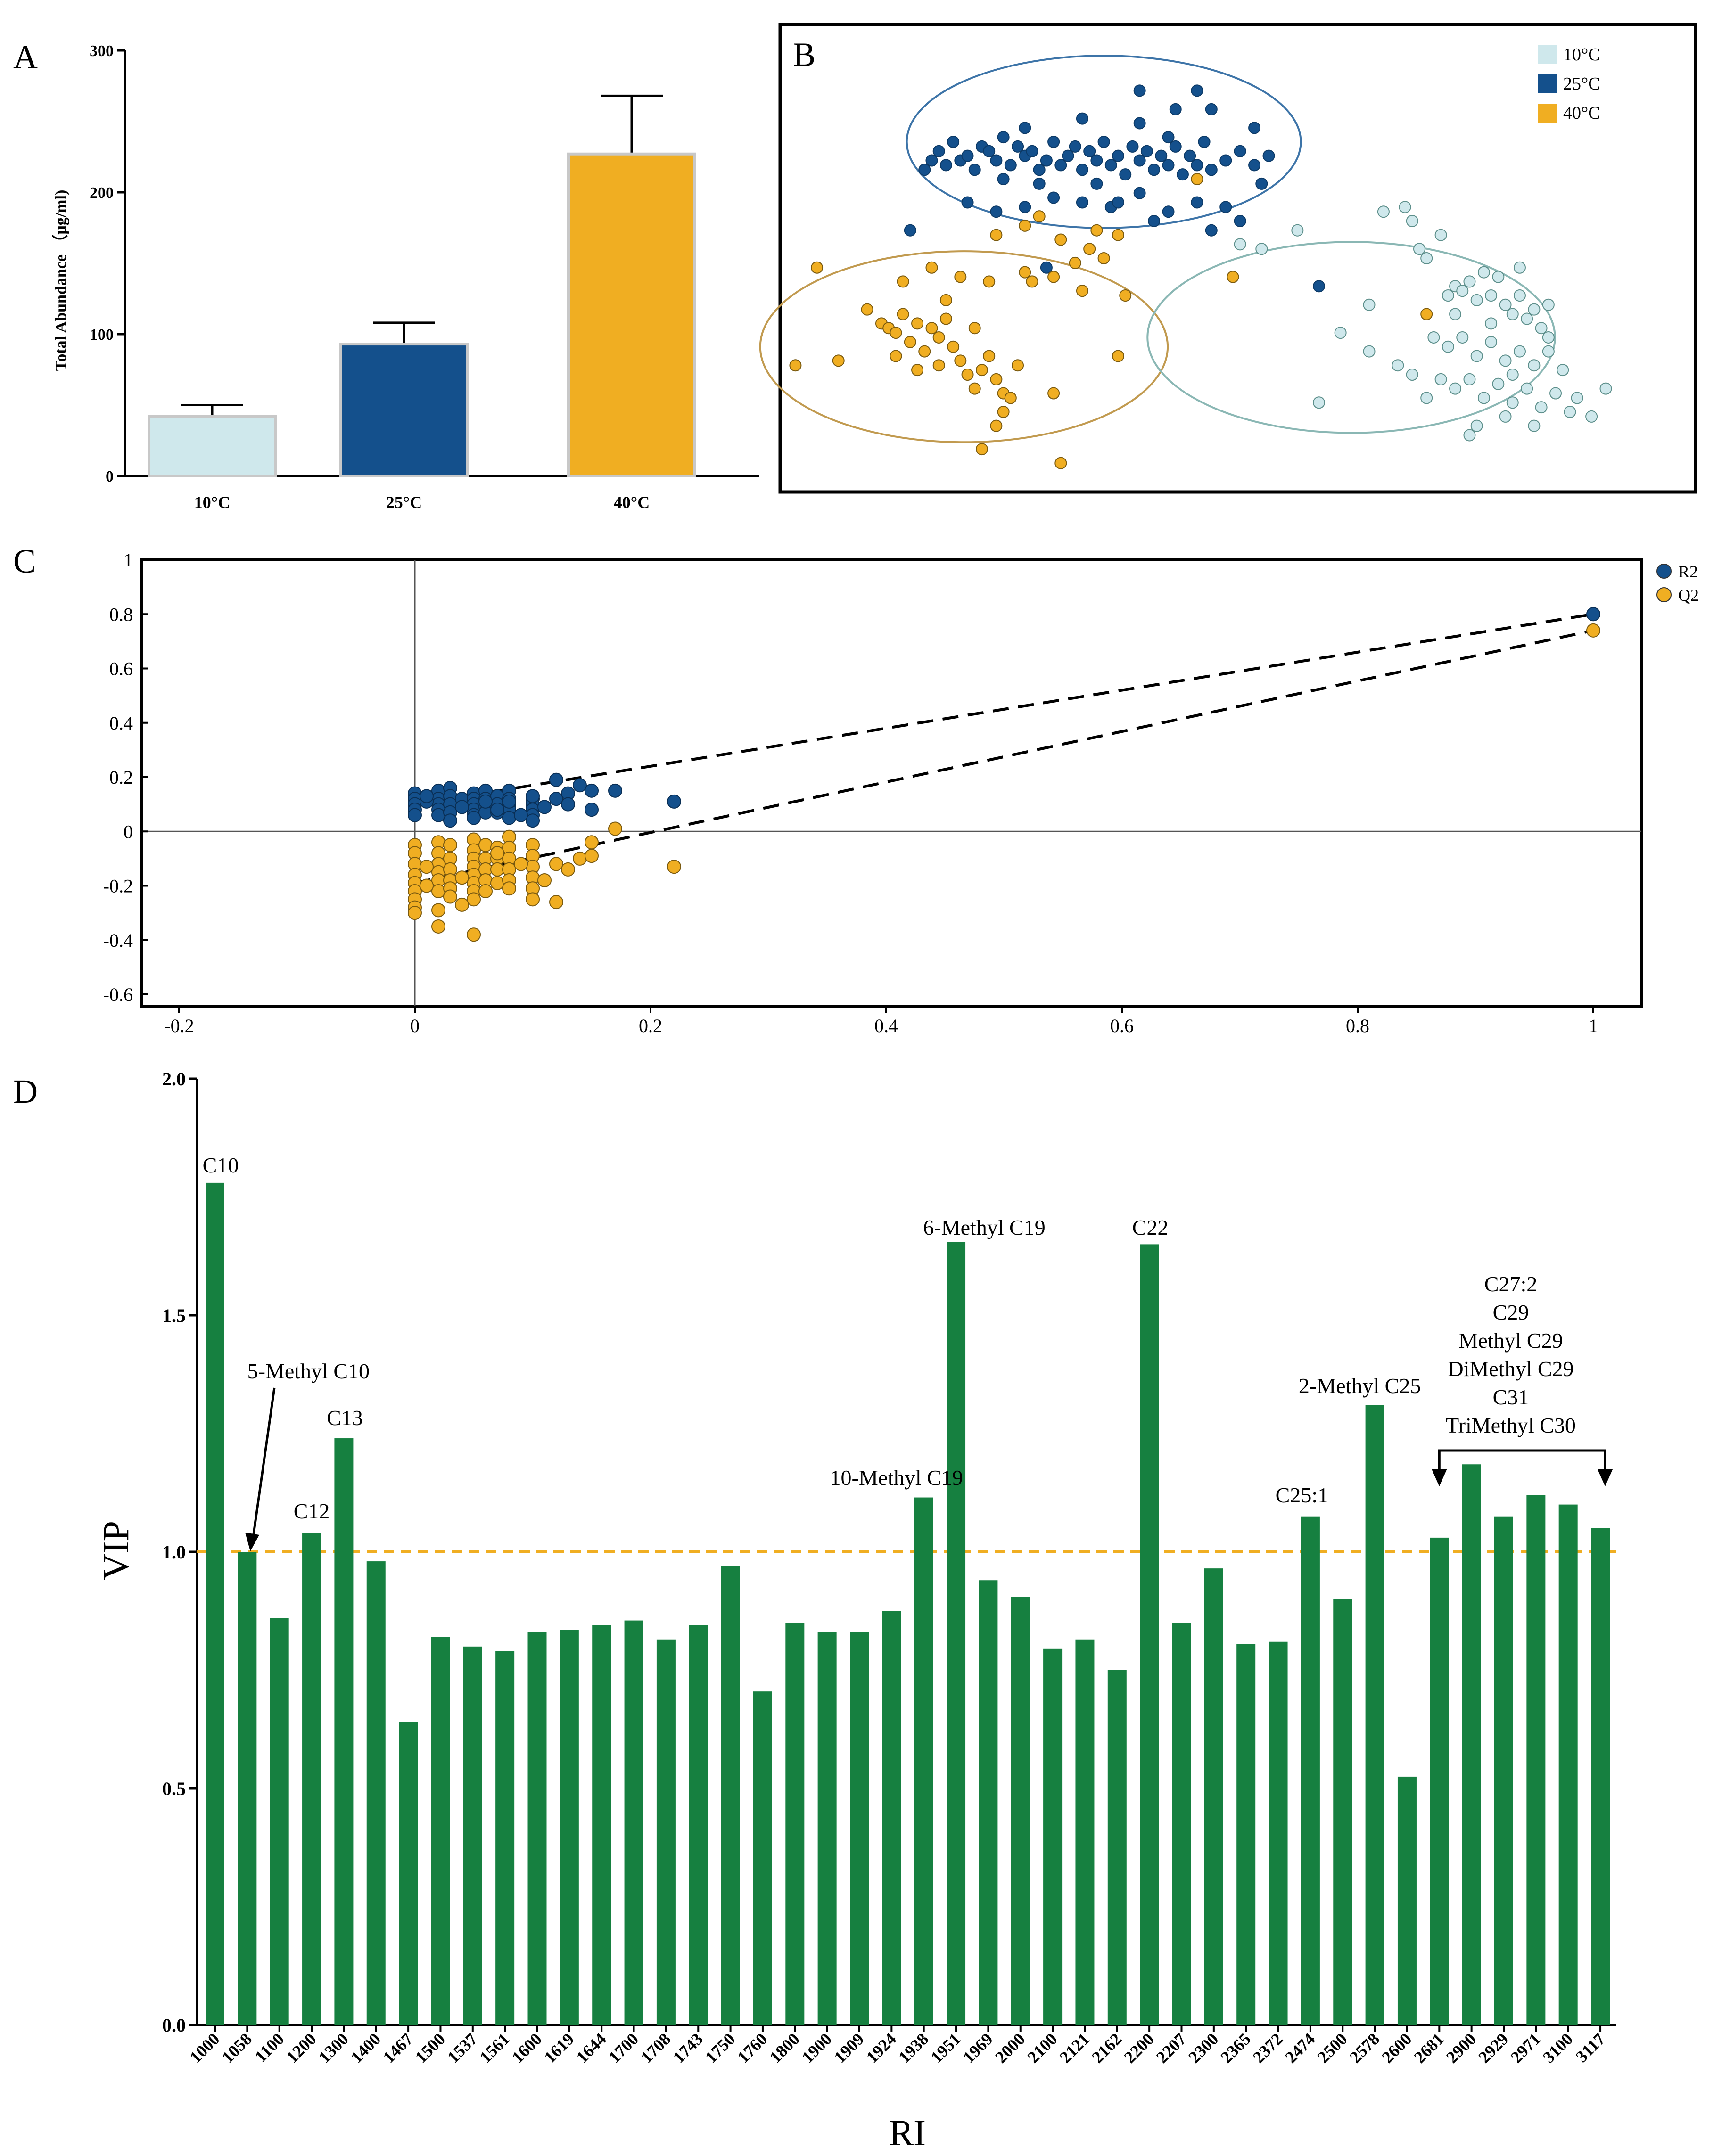 The height and width of the screenshot is (2156, 1730). What do you see at coordinates (128, 831) in the screenshot?
I see `y-tick-label: 0` at bounding box center [128, 831].